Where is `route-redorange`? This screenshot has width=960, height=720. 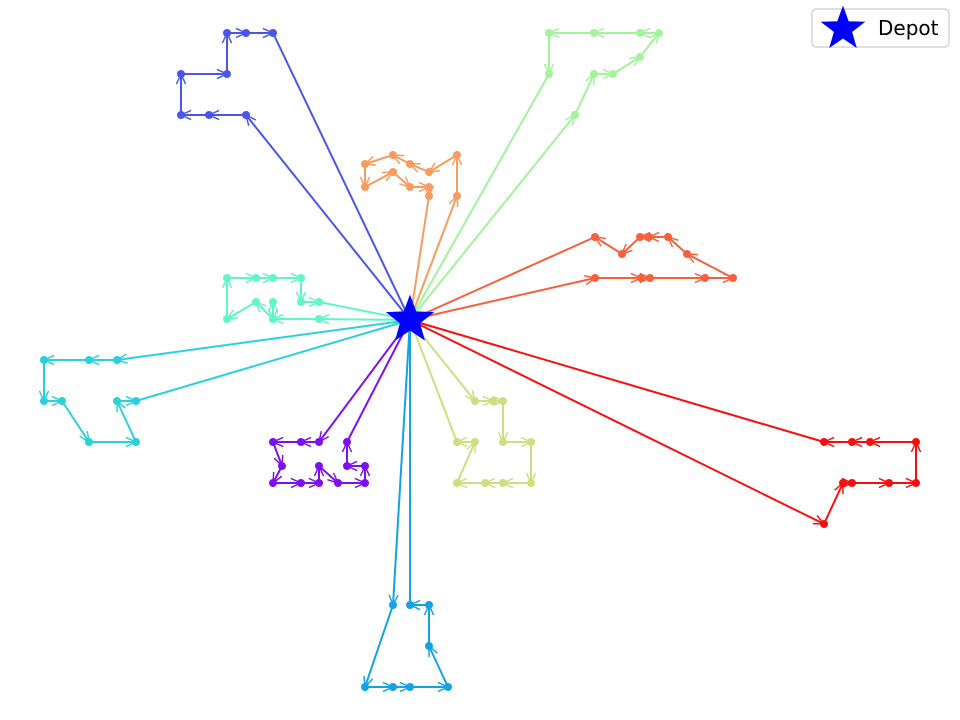
route-redorange is located at coordinates (573, 277).